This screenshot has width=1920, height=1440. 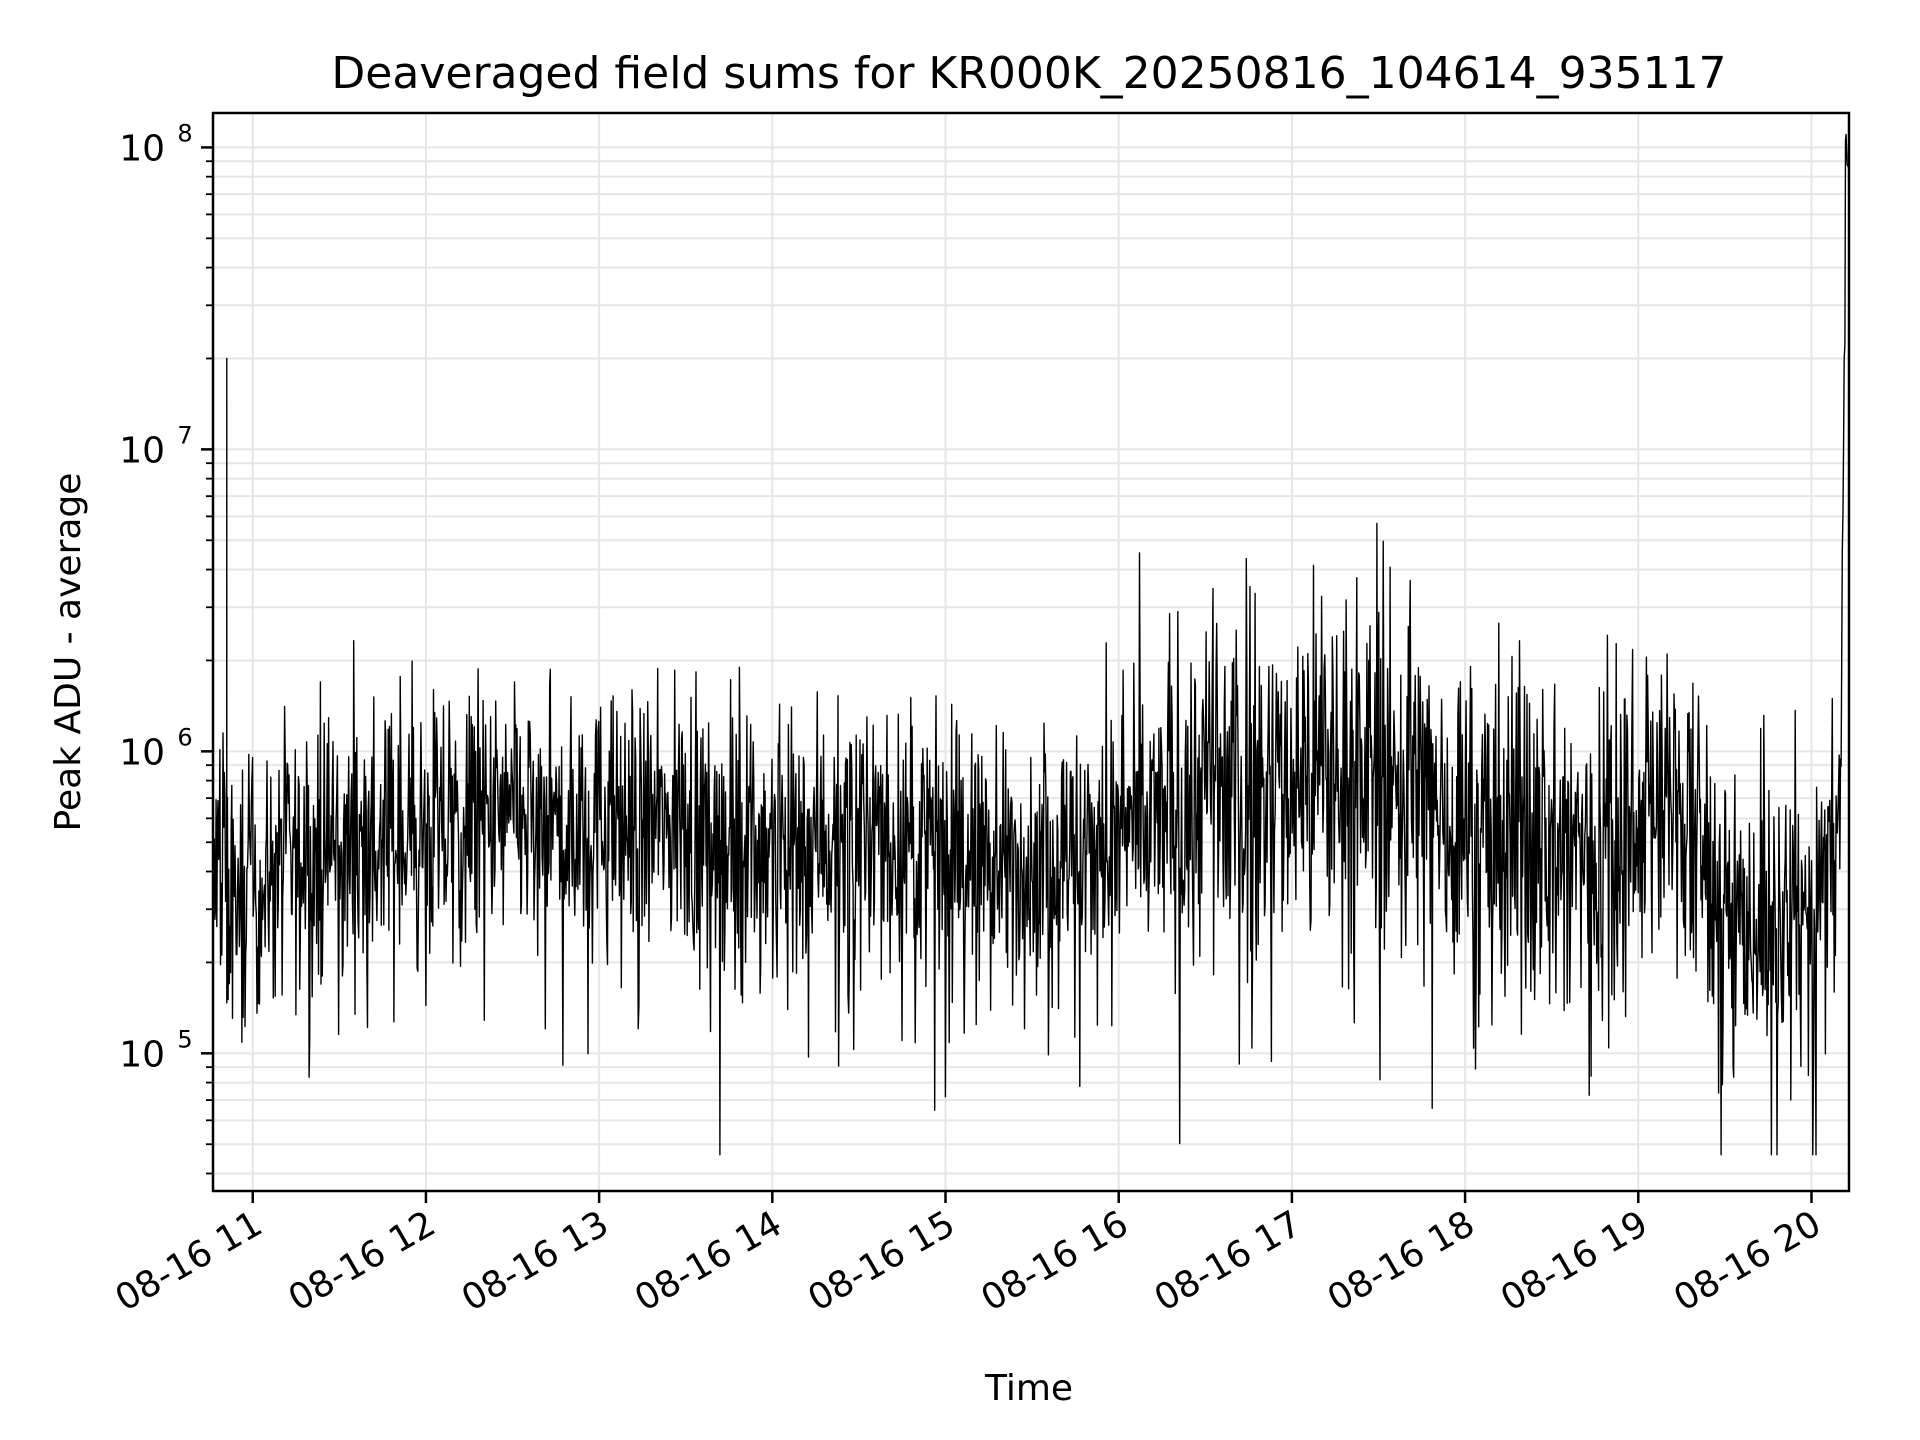 What do you see at coordinates (1028, 1388) in the screenshot?
I see `x-axis-label: Time` at bounding box center [1028, 1388].